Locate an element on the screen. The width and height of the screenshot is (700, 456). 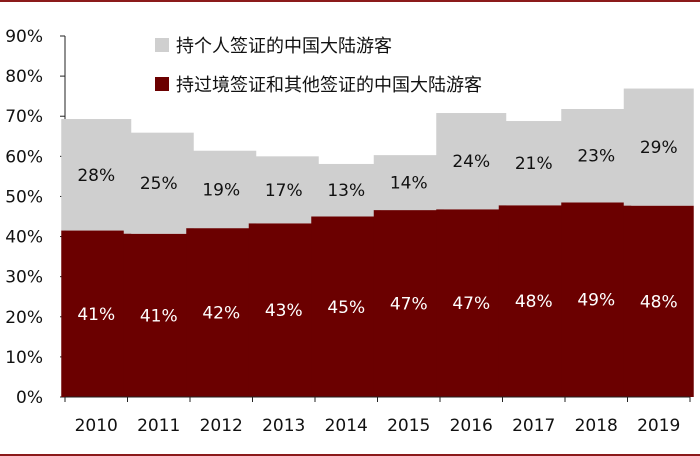
data-label-transit-other: 45% is located at coordinates (346, 308).